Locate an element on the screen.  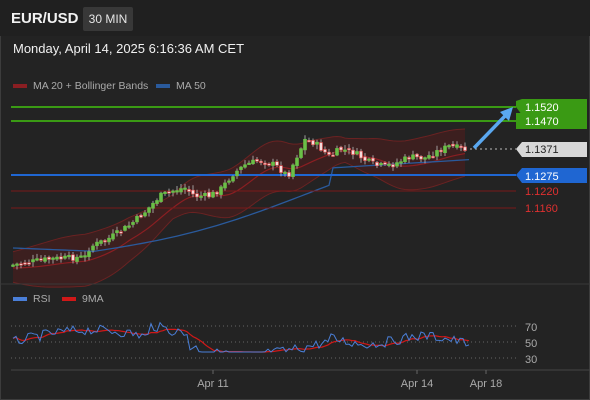
forecast-arrow-shaft is located at coordinates (489, 132).